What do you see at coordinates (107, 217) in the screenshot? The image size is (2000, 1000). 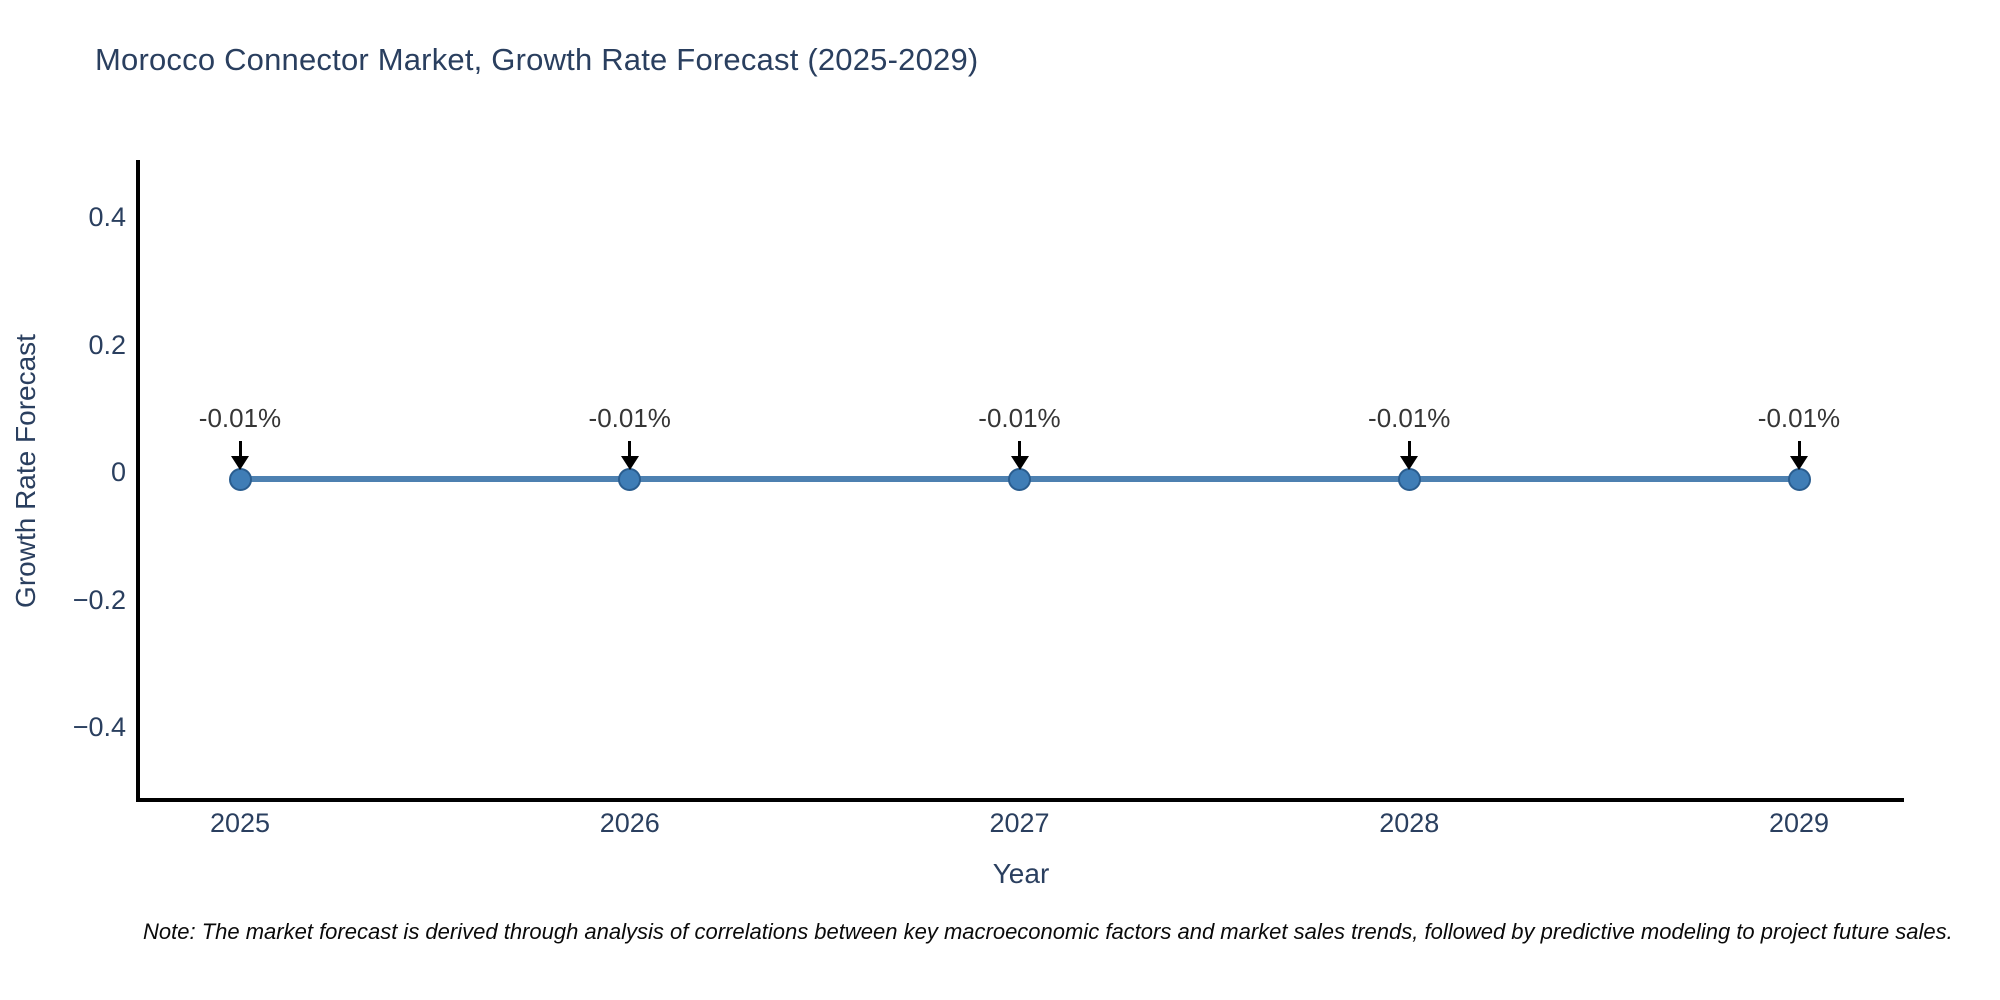 I see `y-tick-label: 0.4` at bounding box center [107, 217].